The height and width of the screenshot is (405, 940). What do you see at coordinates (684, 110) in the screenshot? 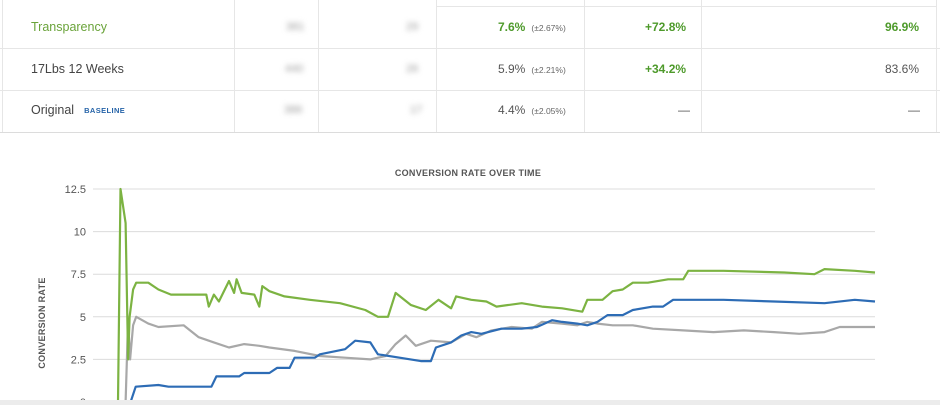
I see `improvement-value: —` at bounding box center [684, 110].